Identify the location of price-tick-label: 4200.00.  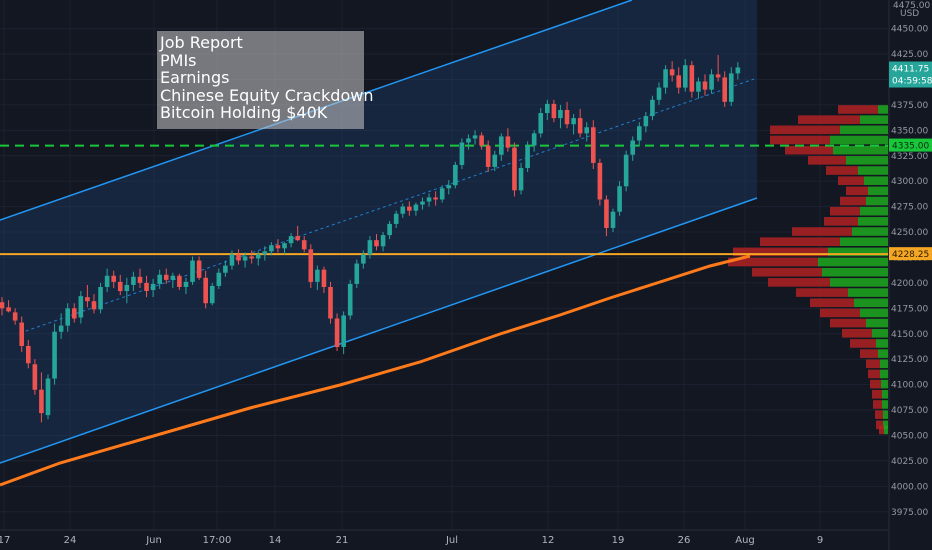
(909, 284).